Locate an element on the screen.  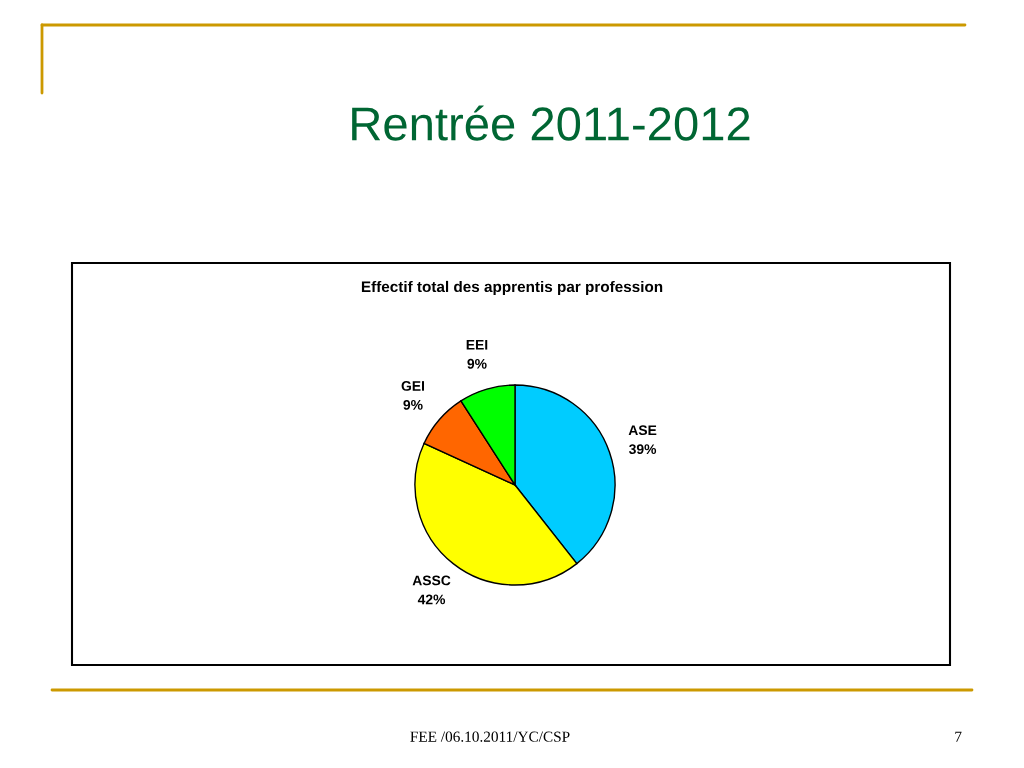
text: 7 is located at coordinates (958, 736).